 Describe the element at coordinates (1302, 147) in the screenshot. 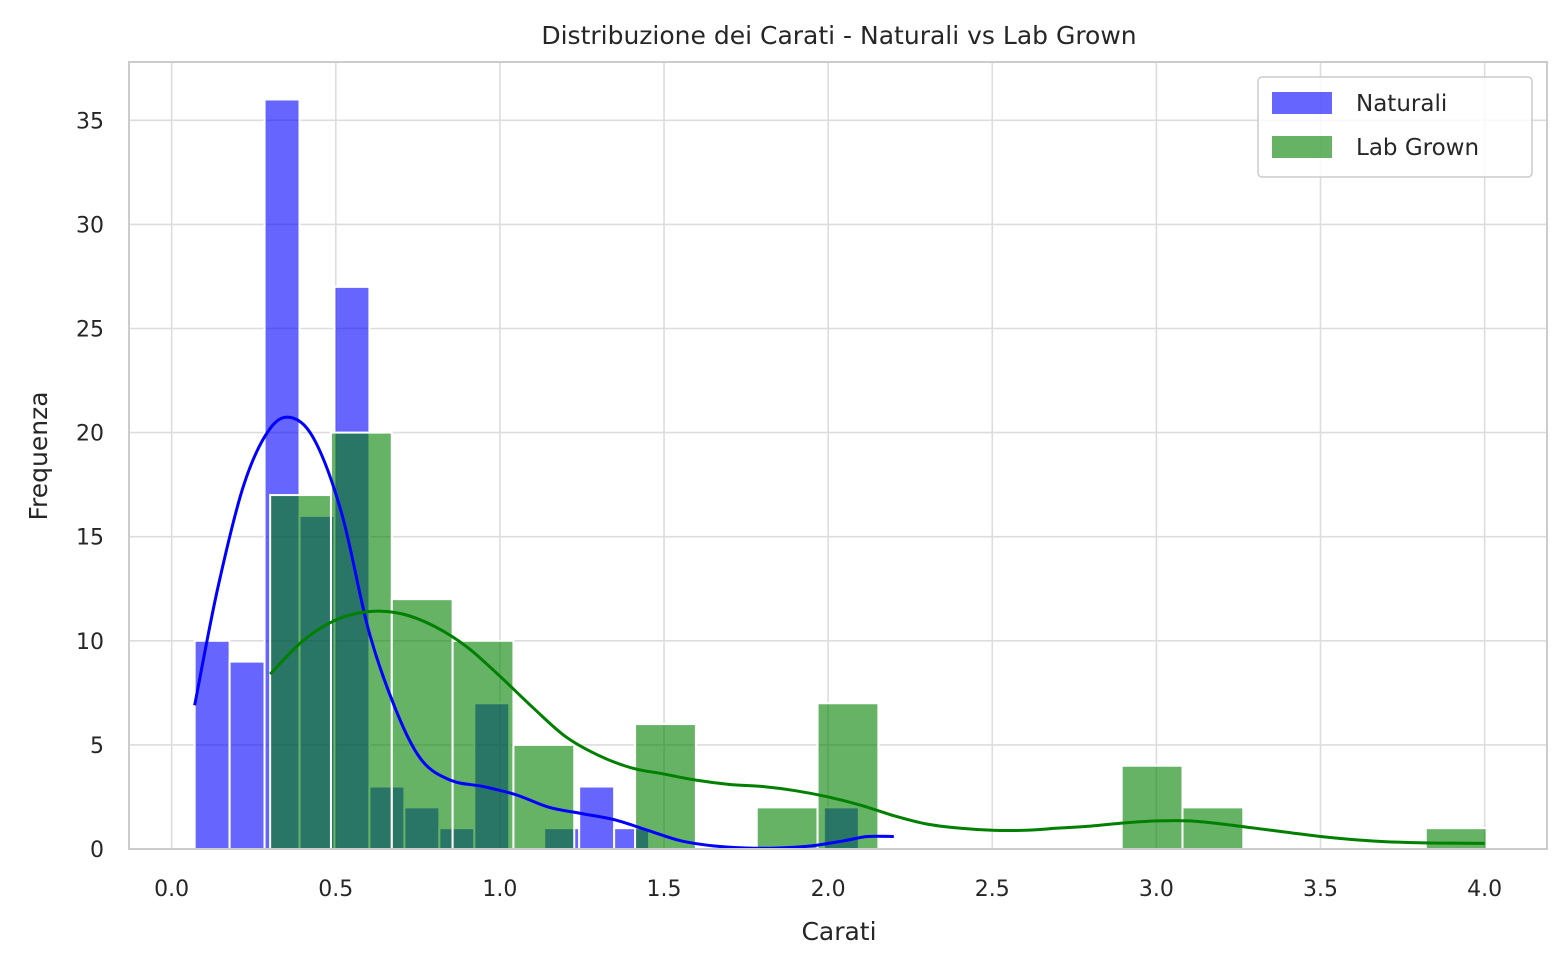

I see `legend-swatch-lab-grown` at that location.